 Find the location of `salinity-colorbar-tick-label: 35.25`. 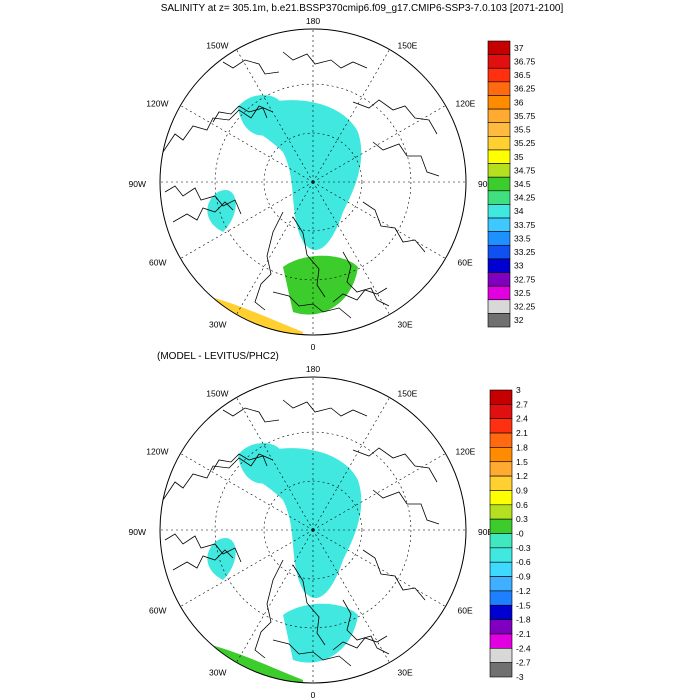

salinity-colorbar-tick-label: 35.25 is located at coordinates (525, 143).